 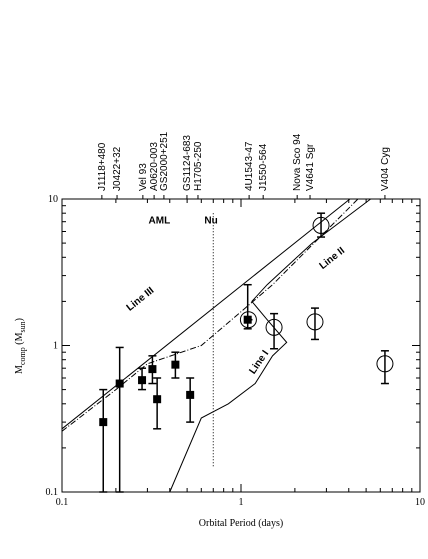 What do you see at coordinates (19, 319) in the screenshot?
I see `y-label-part: )` at bounding box center [19, 319].